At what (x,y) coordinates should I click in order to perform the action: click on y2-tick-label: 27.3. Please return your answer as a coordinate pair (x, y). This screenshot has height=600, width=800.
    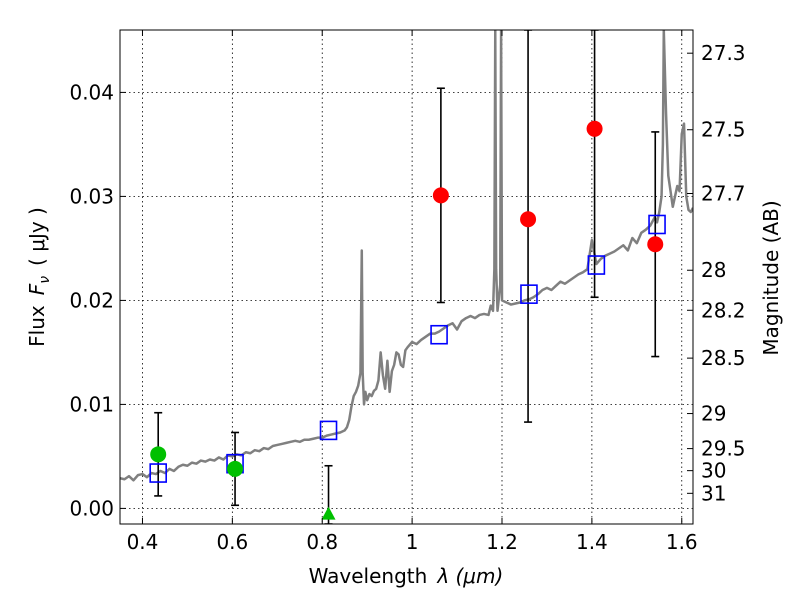
    Looking at the image, I should click on (723, 53).